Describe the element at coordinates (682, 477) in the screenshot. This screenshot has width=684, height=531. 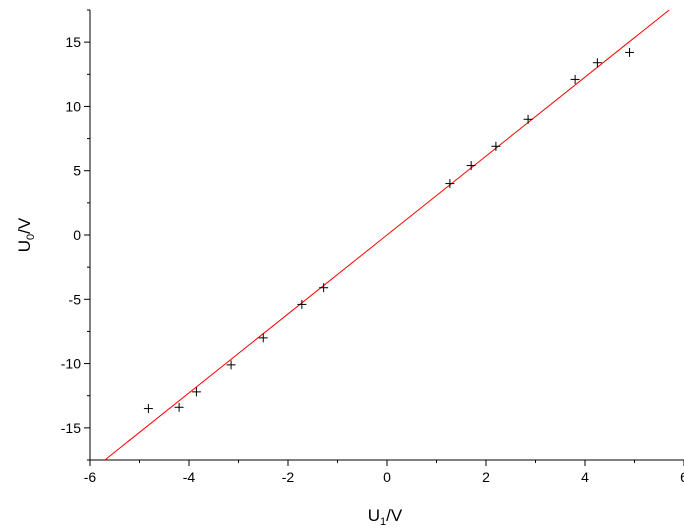
I see `x-tick-label: 6` at that location.